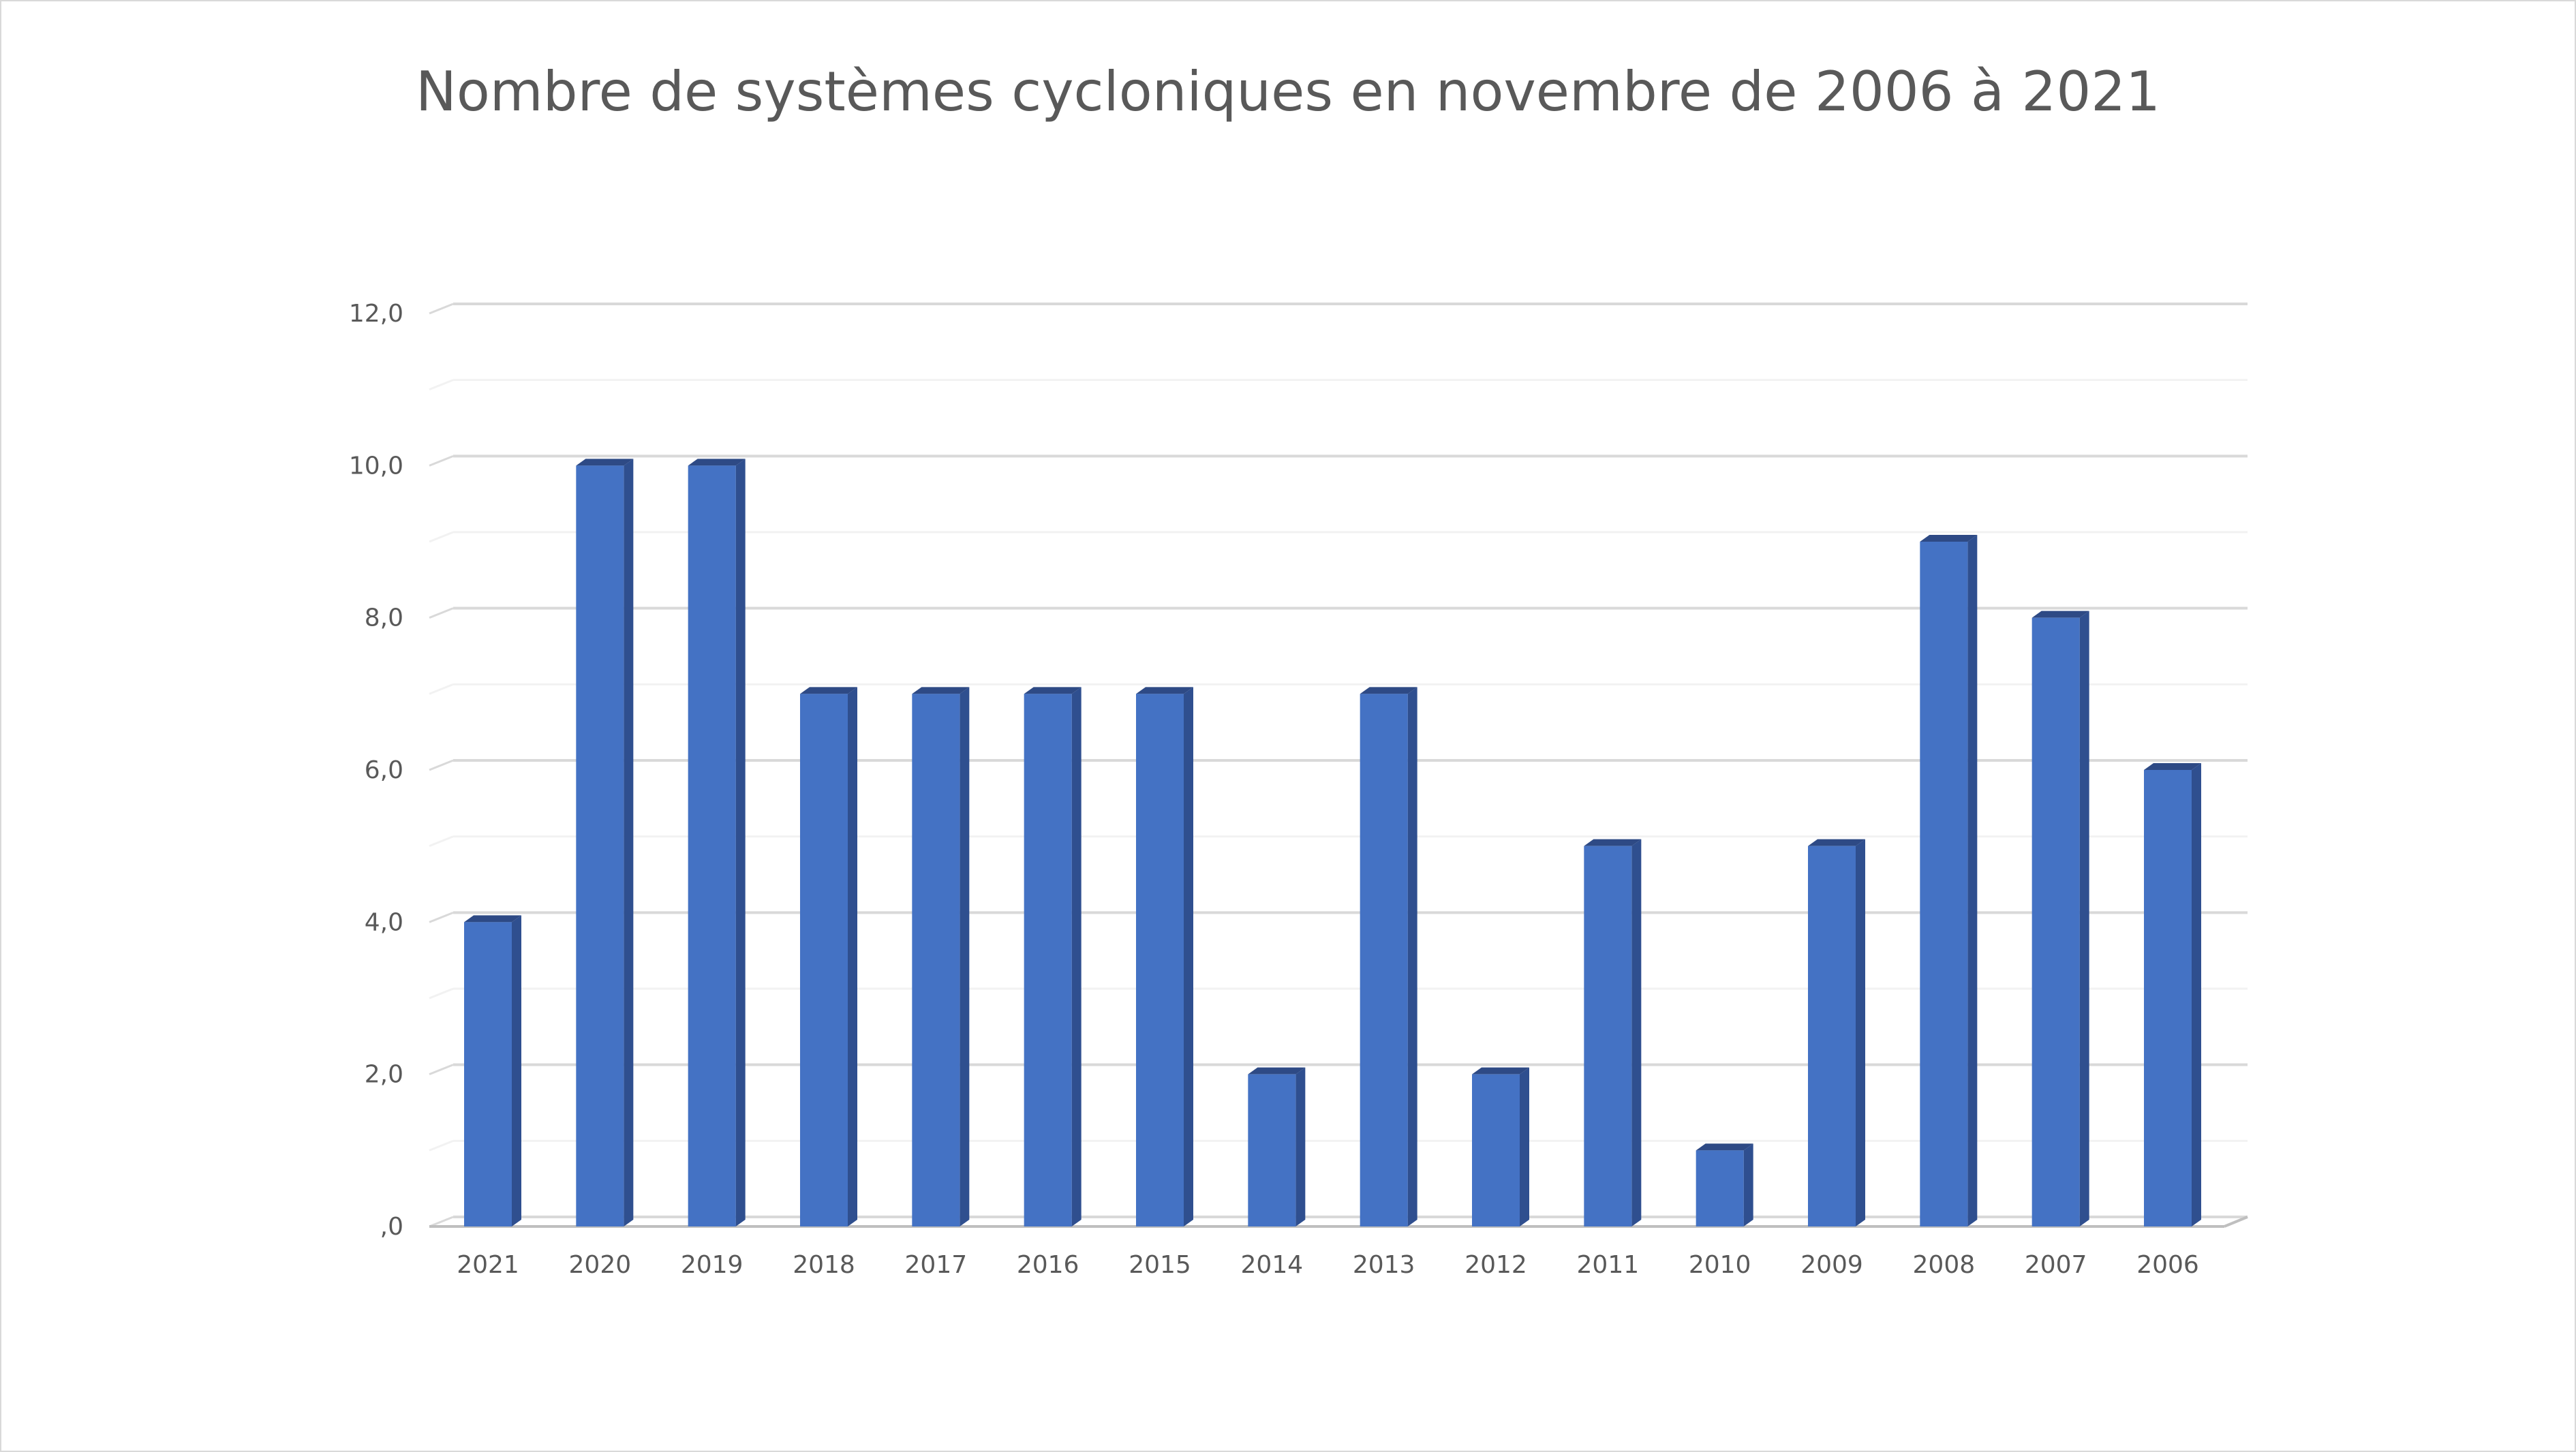  I want to click on x-tick-label: 2010, so click(1720, 1265).